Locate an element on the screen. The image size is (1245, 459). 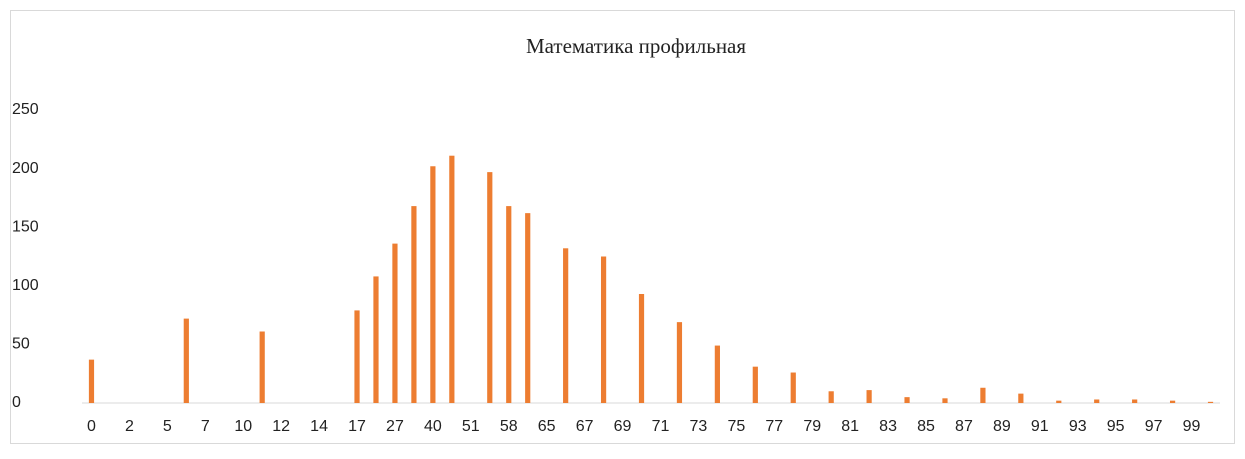
x-tick-label: 83 is located at coordinates (888, 426).